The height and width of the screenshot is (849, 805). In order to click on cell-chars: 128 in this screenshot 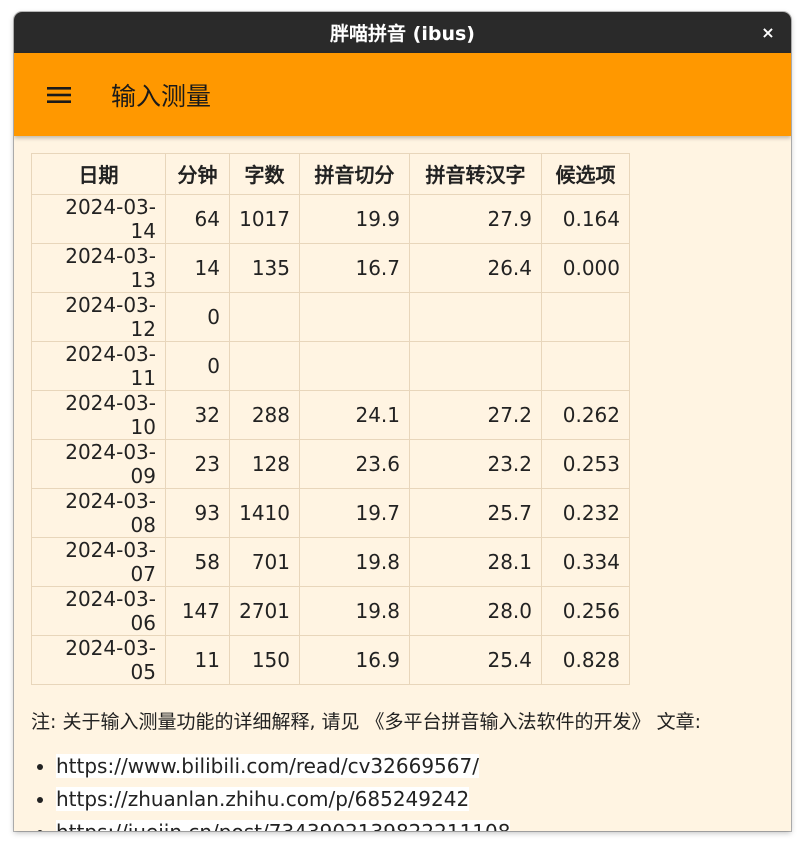, I will do `click(264, 463)`.